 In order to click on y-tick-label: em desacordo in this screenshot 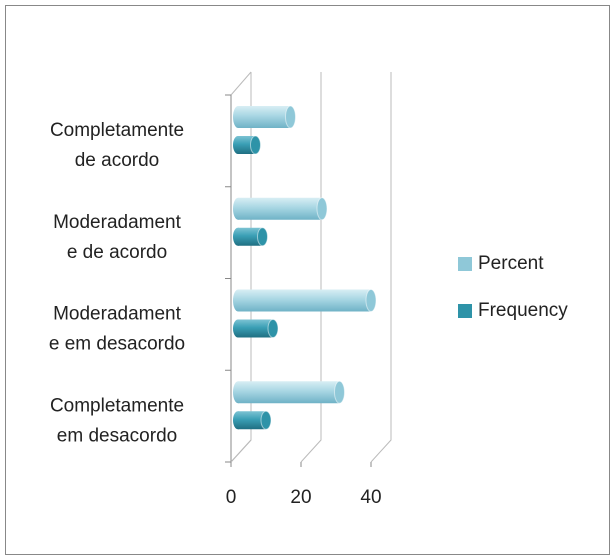, I will do `click(117, 435)`.